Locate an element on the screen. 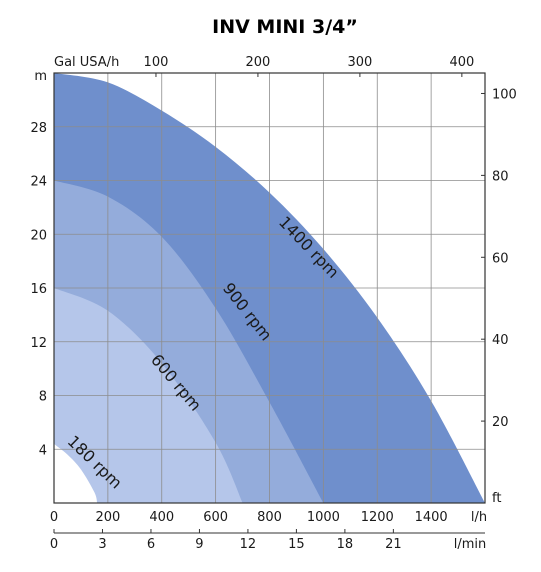 This screenshot has width=541, height=572. xtop-tick-label: 400 is located at coordinates (461, 62).